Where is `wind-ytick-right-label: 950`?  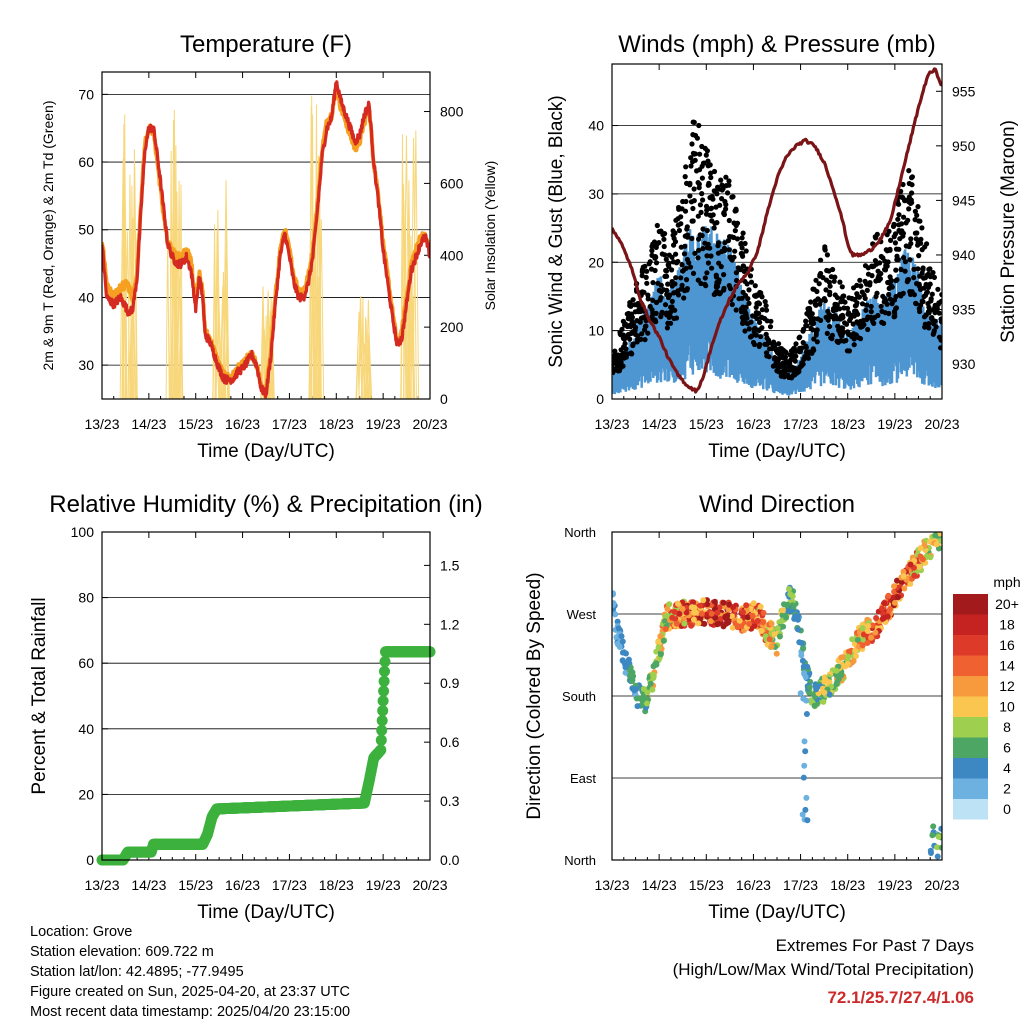 wind-ytick-right-label: 950 is located at coordinates (964, 146).